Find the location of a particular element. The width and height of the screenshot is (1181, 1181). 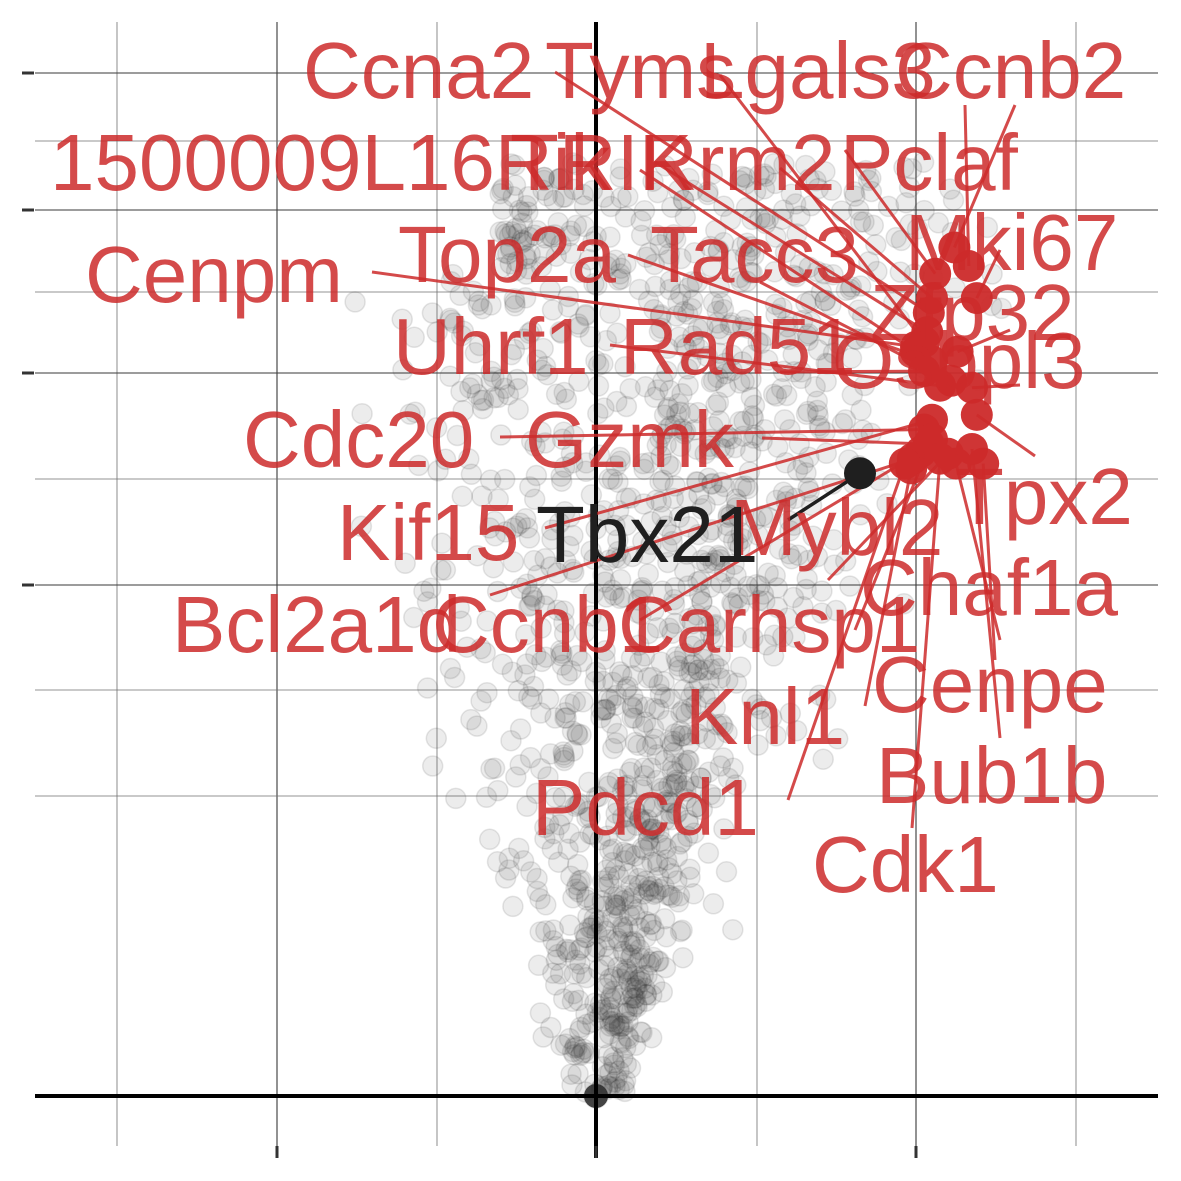

gene-point-bub1b is located at coordinates (972, 449).